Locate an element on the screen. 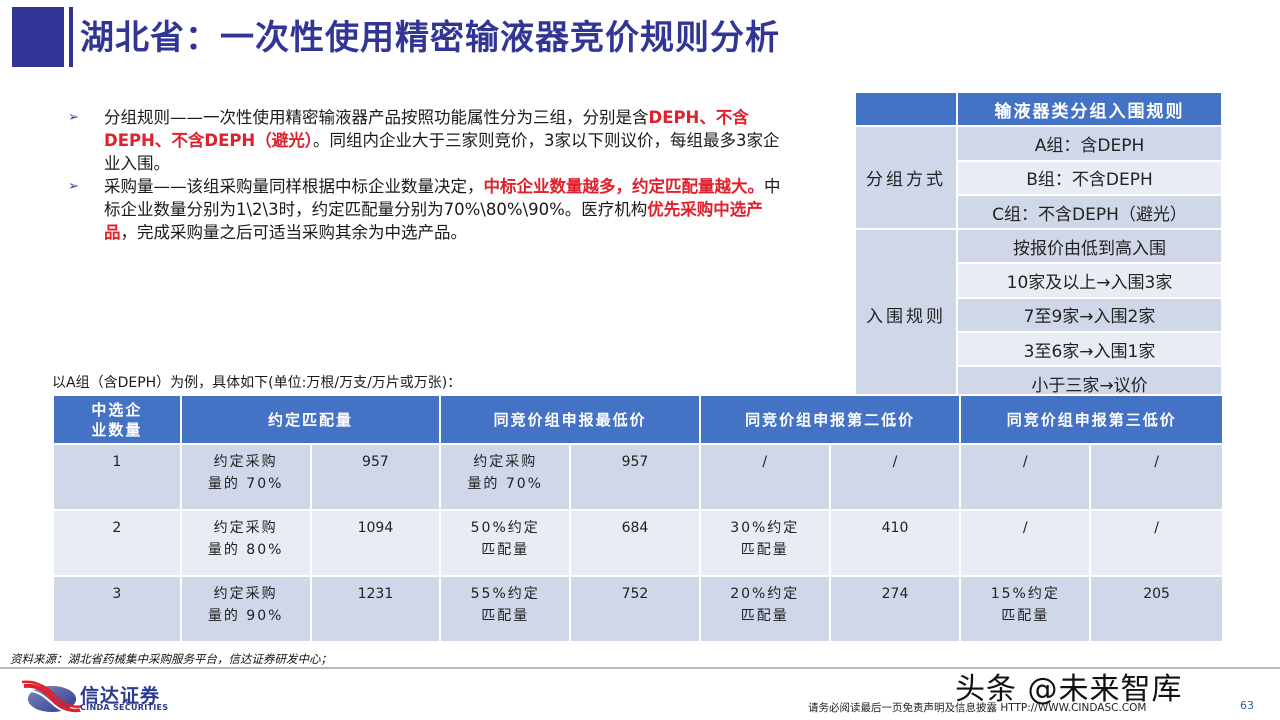 This screenshot has height=720, width=1280. rule-table-row: B组：不含DEPH is located at coordinates (1039, 177).